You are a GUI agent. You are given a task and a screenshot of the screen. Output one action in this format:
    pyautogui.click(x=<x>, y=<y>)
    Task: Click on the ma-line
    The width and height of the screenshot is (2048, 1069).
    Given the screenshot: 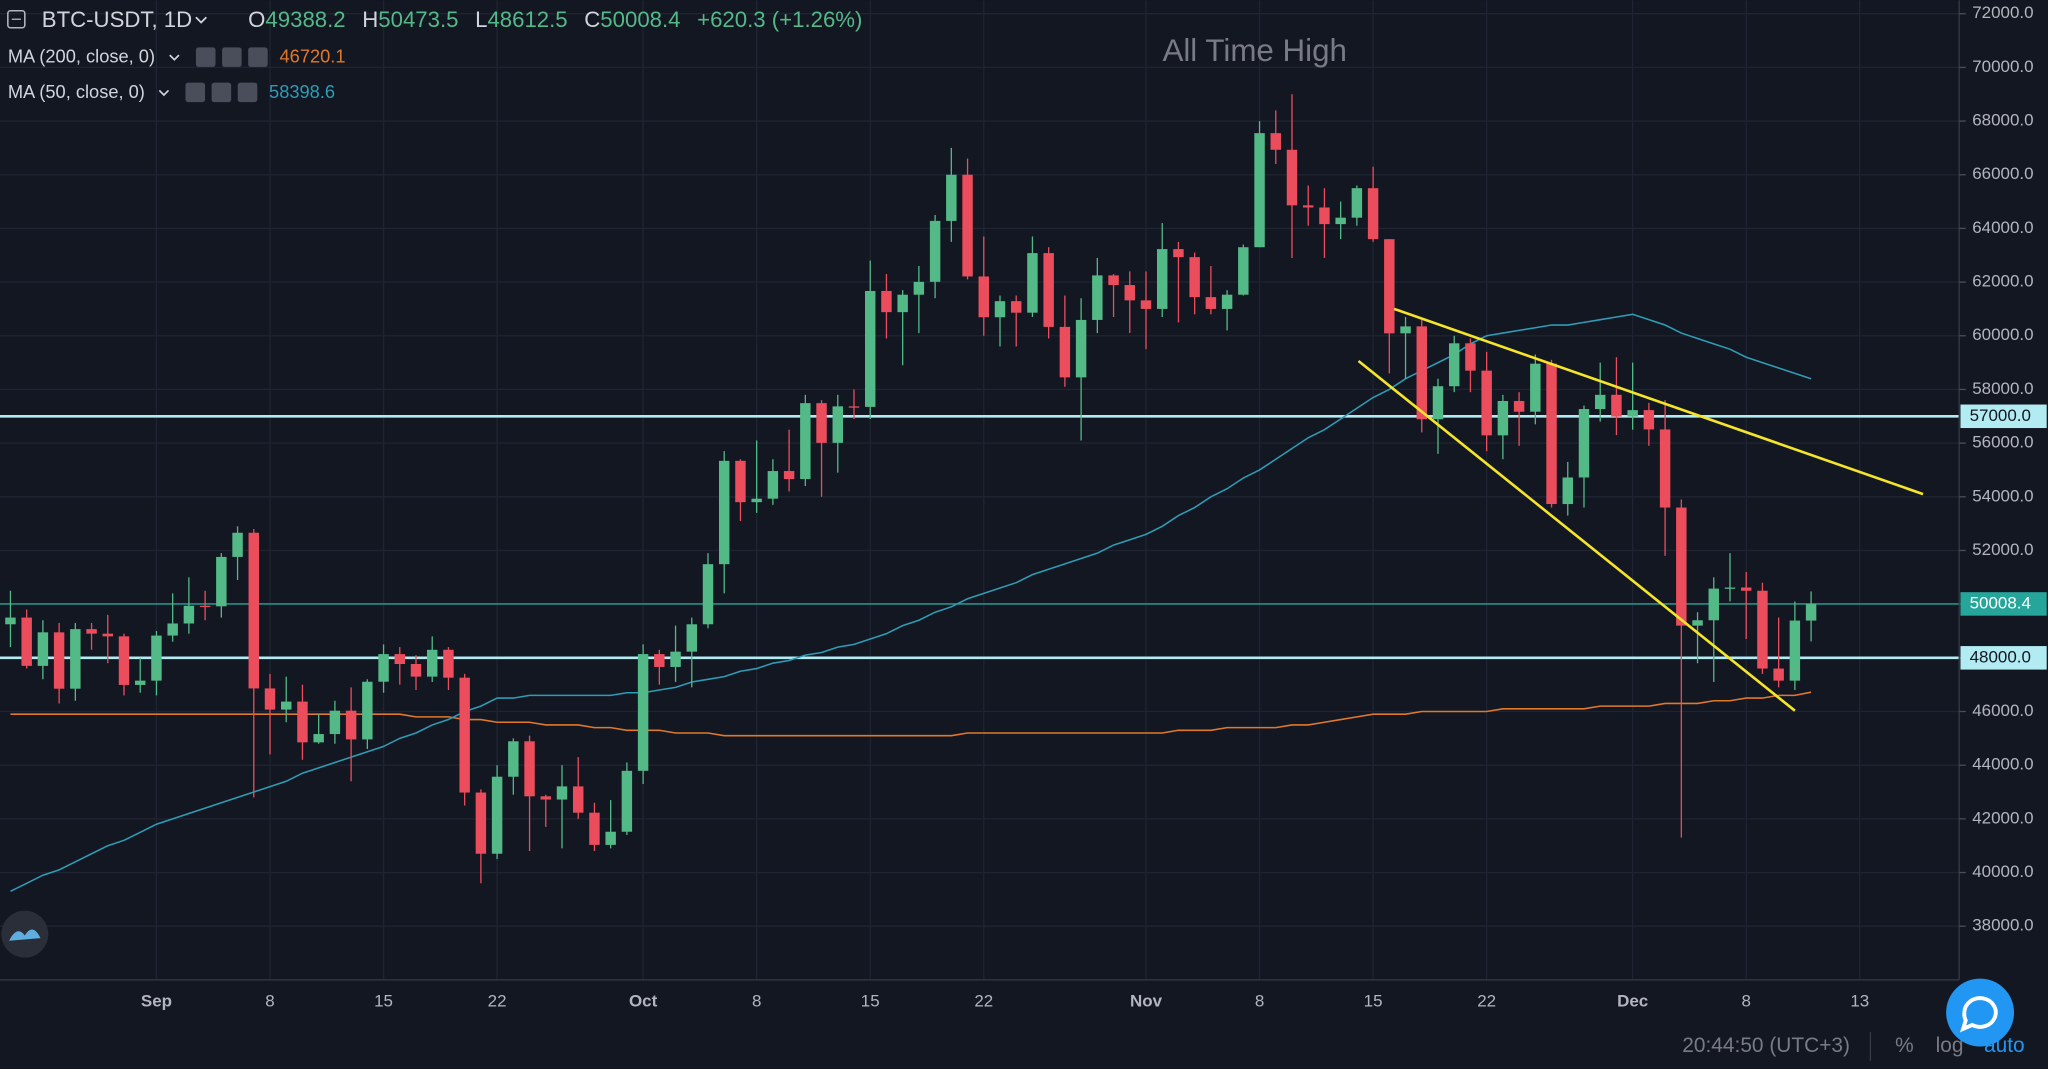 What is the action you would take?
    pyautogui.click(x=911, y=714)
    